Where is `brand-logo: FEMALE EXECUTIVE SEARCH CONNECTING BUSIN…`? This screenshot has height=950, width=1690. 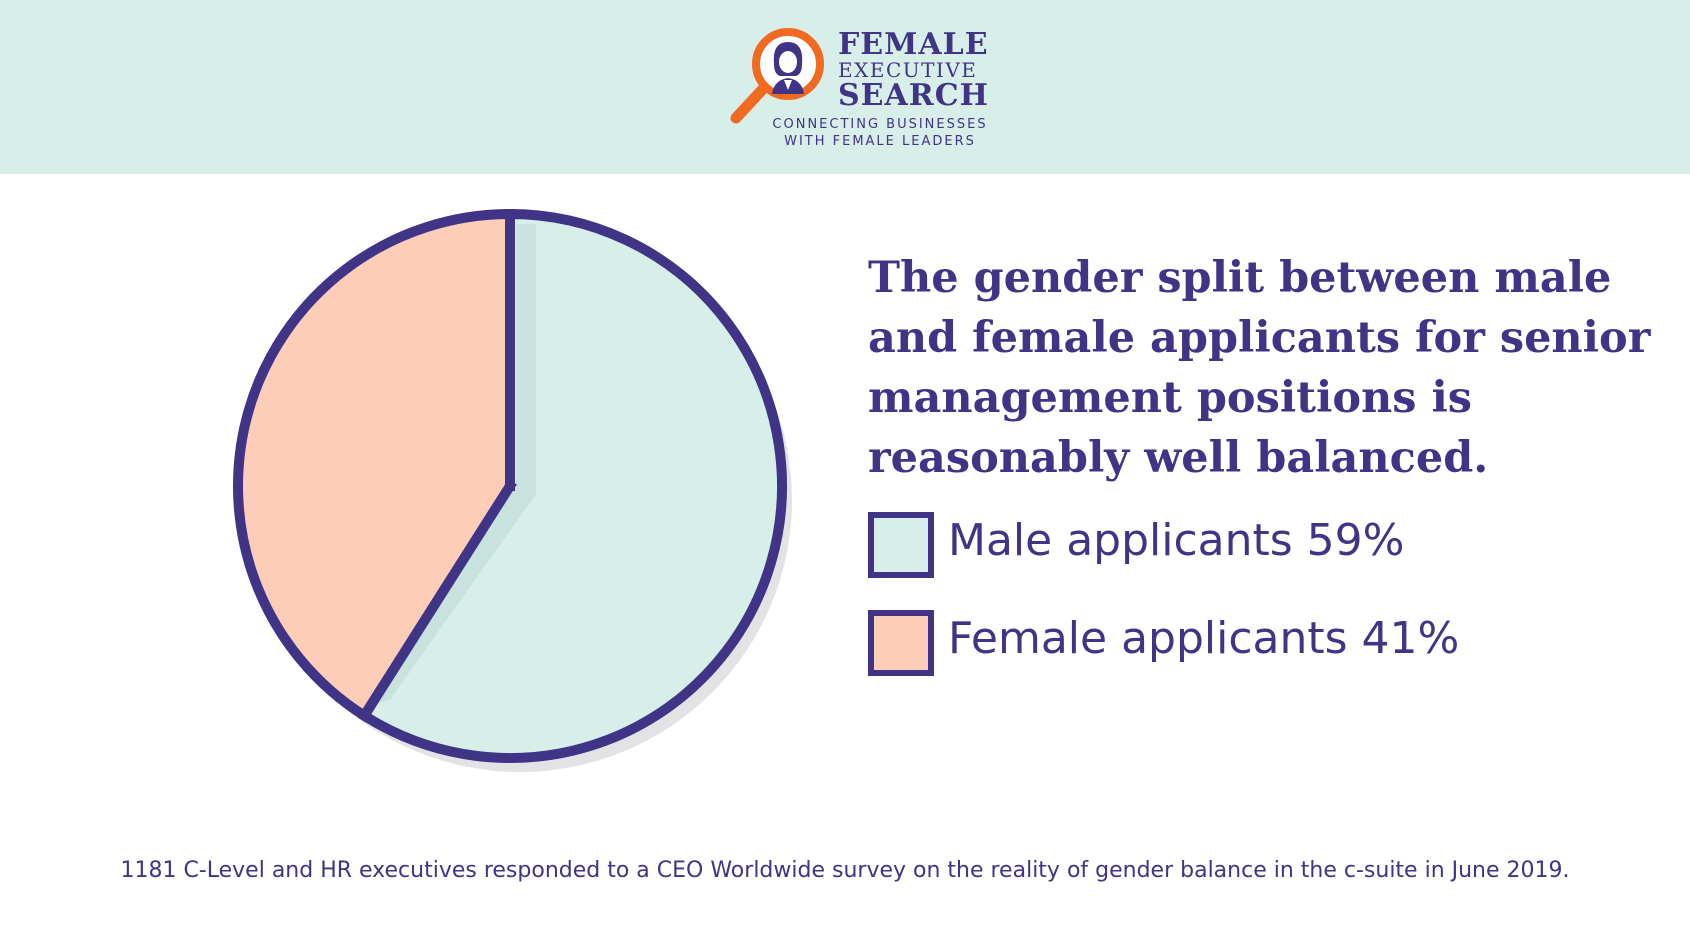
brand-logo: FEMALE EXECUTIVE SEARCH CONNECTING BUSIN… is located at coordinates (857, 89).